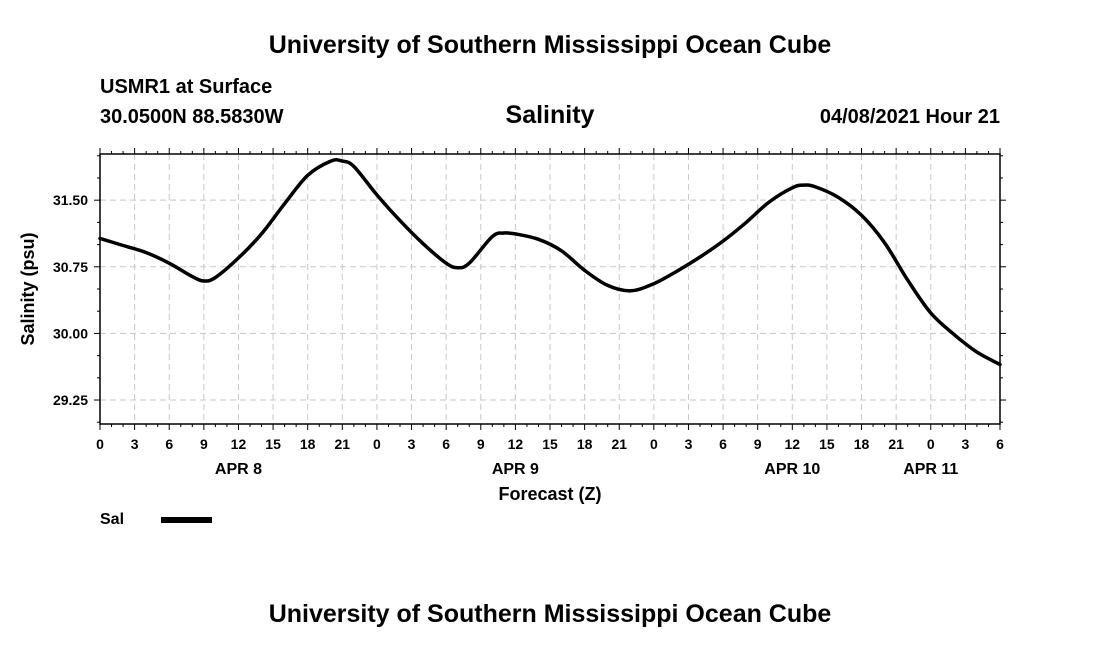 The image size is (1100, 650). I want to click on x-axis-label: Forecast (Z), so click(549, 494).